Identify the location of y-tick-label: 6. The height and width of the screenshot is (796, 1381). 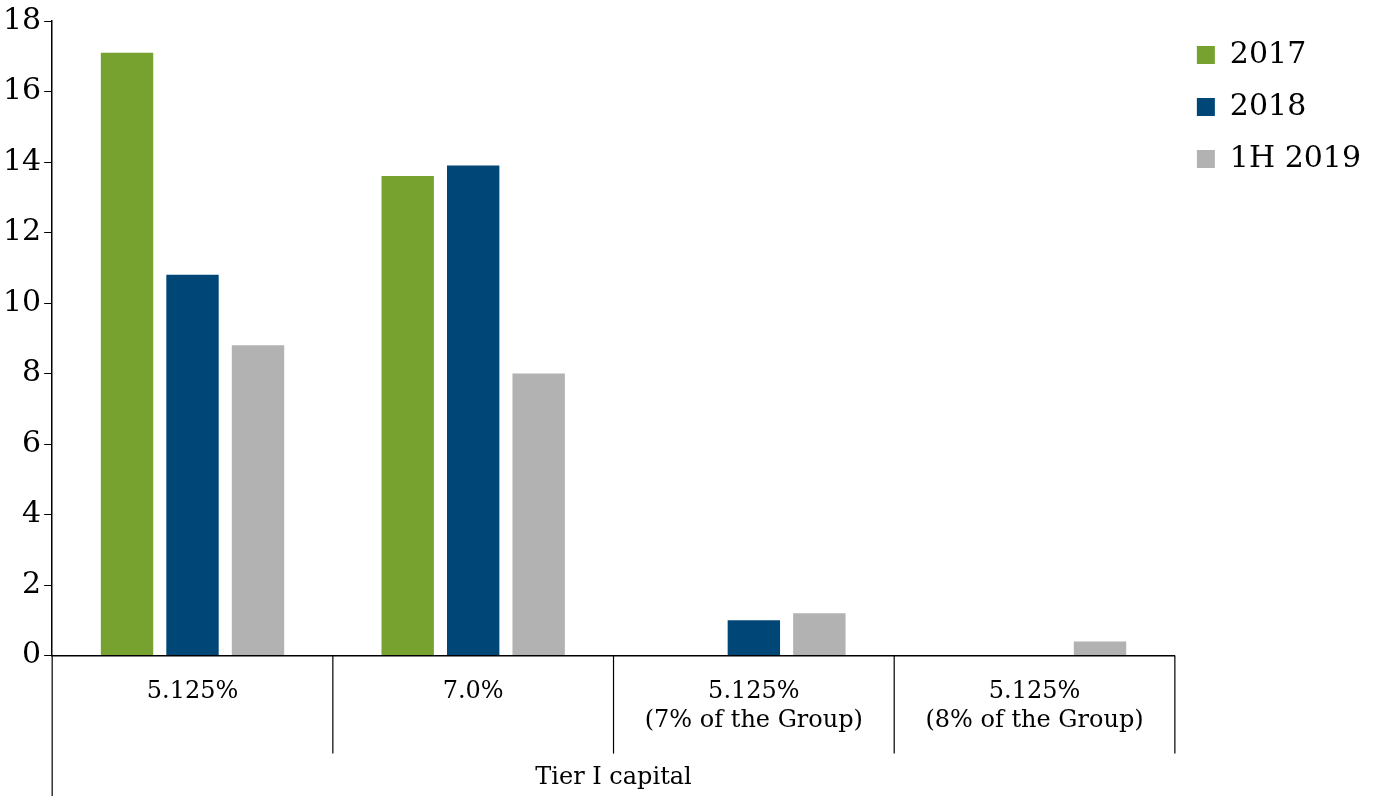
(32, 441).